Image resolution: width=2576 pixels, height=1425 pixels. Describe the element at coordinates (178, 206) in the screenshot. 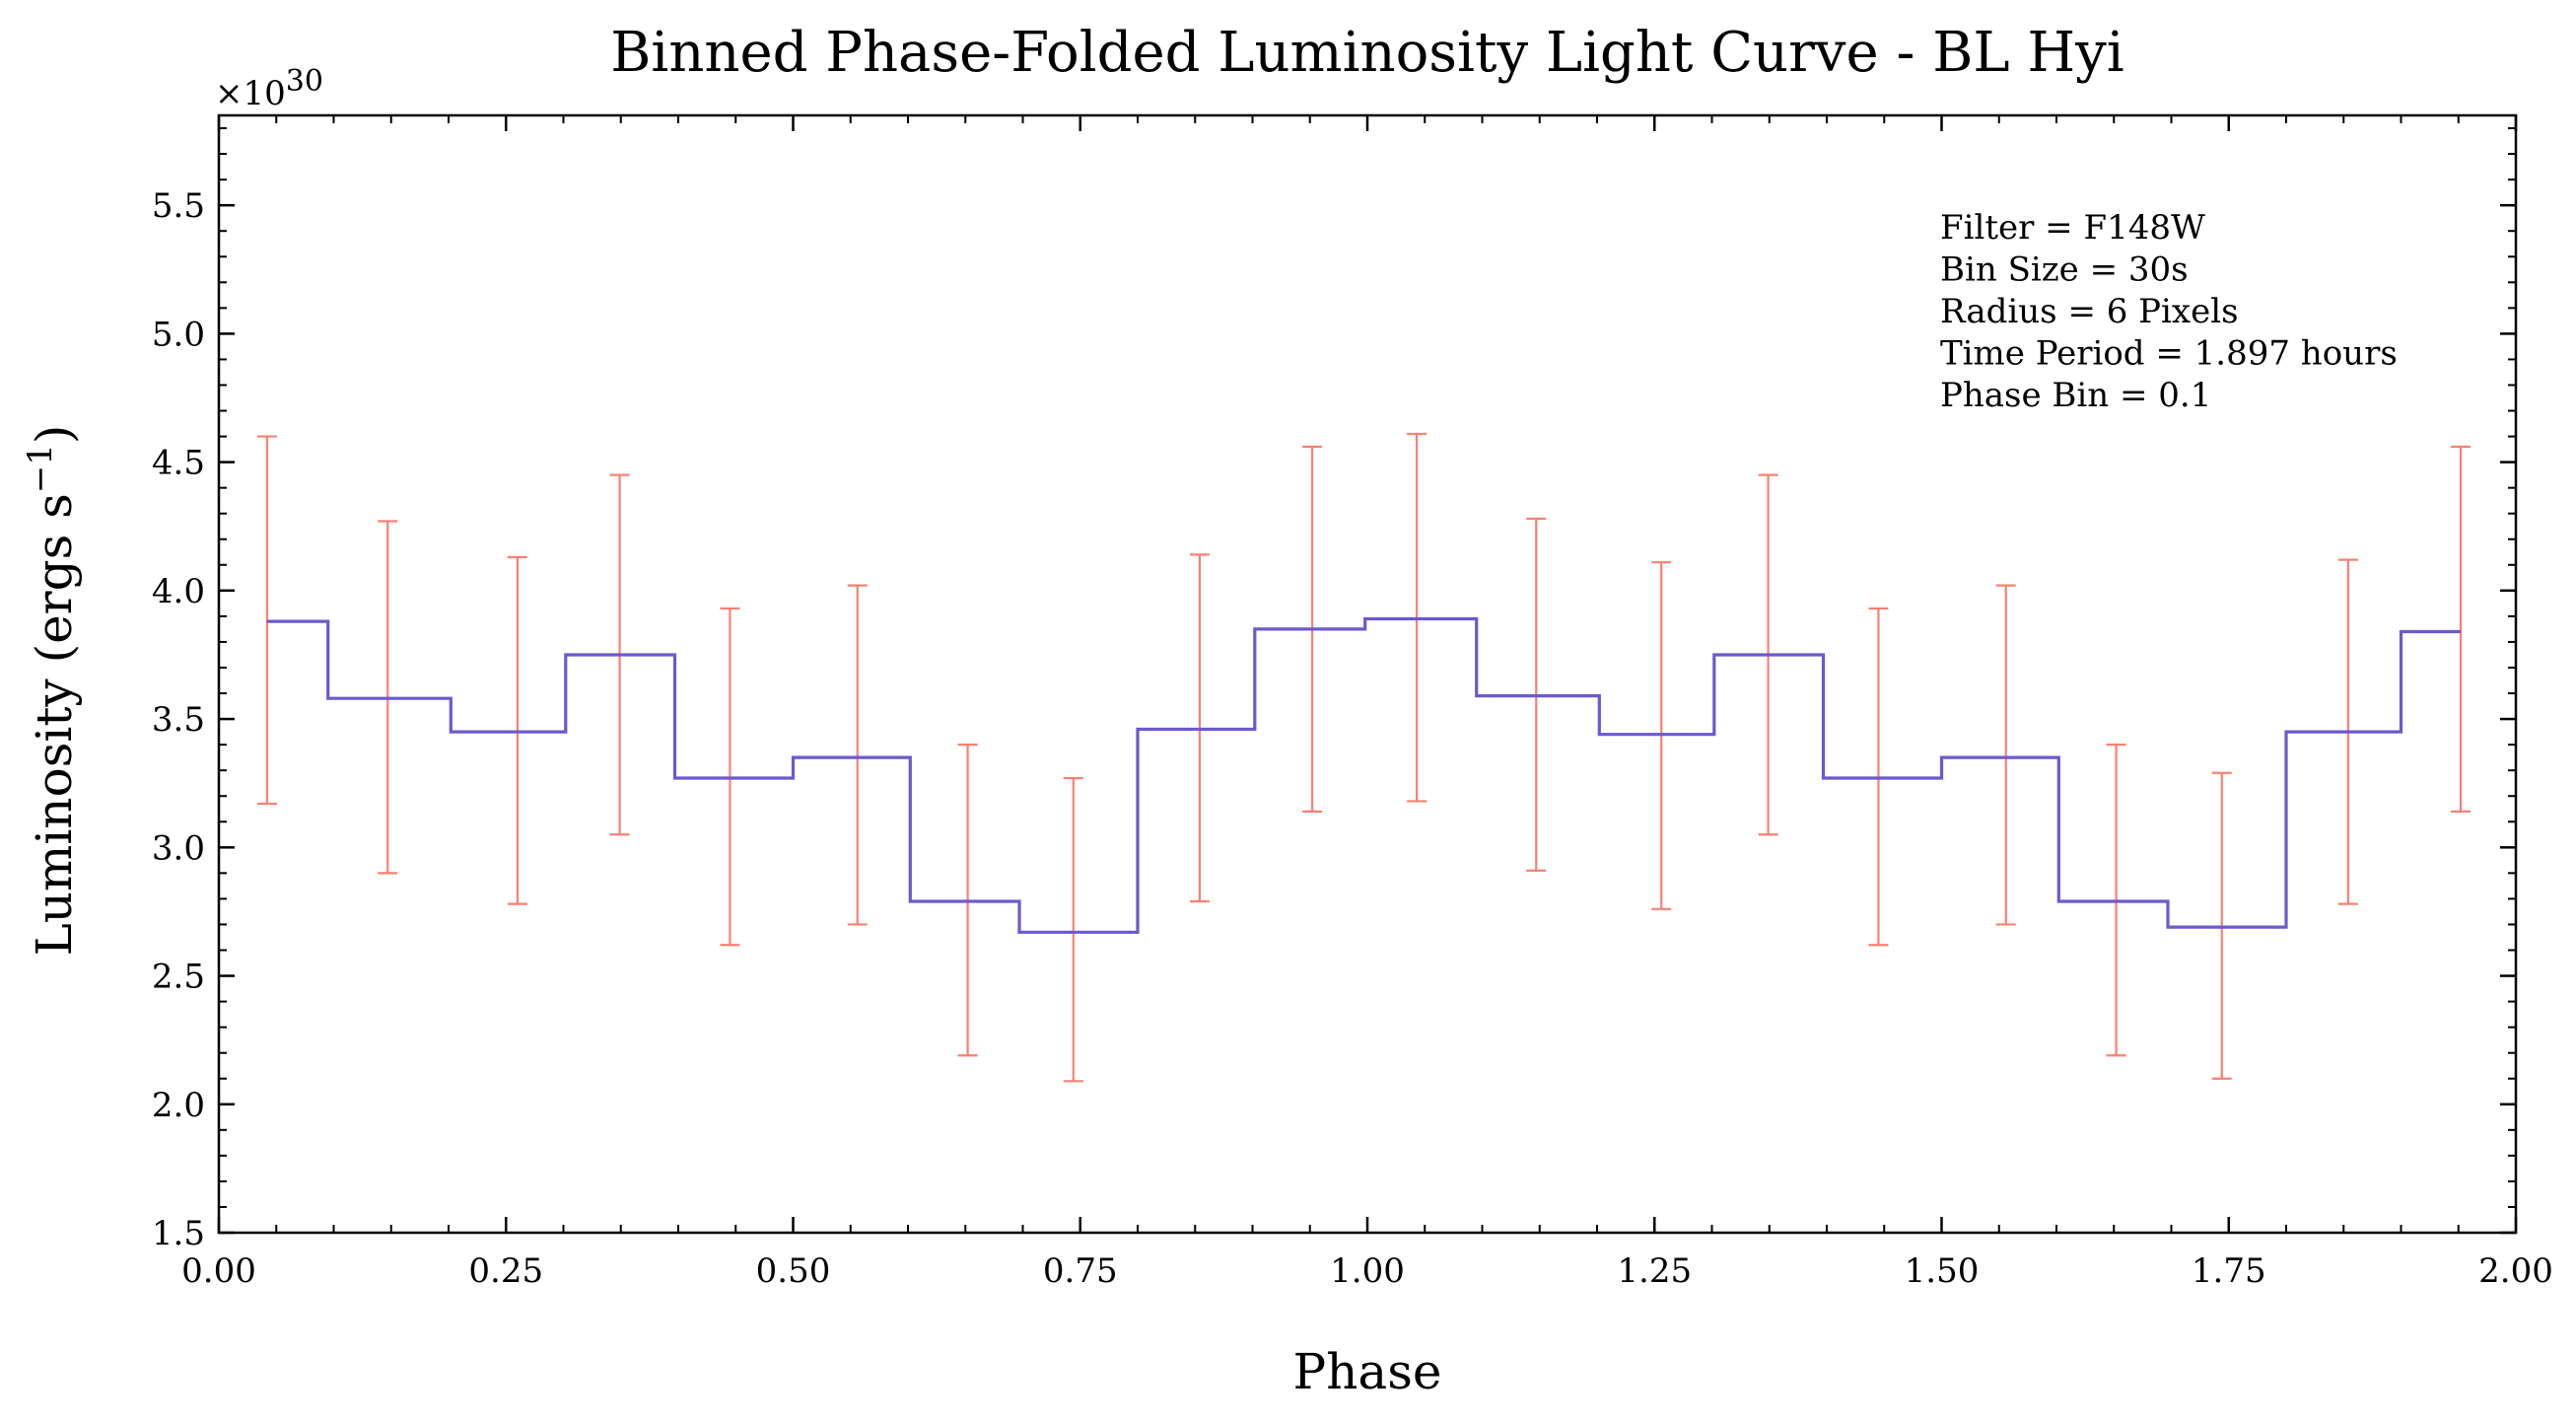

I see `y-tick-label: 5.5` at that location.